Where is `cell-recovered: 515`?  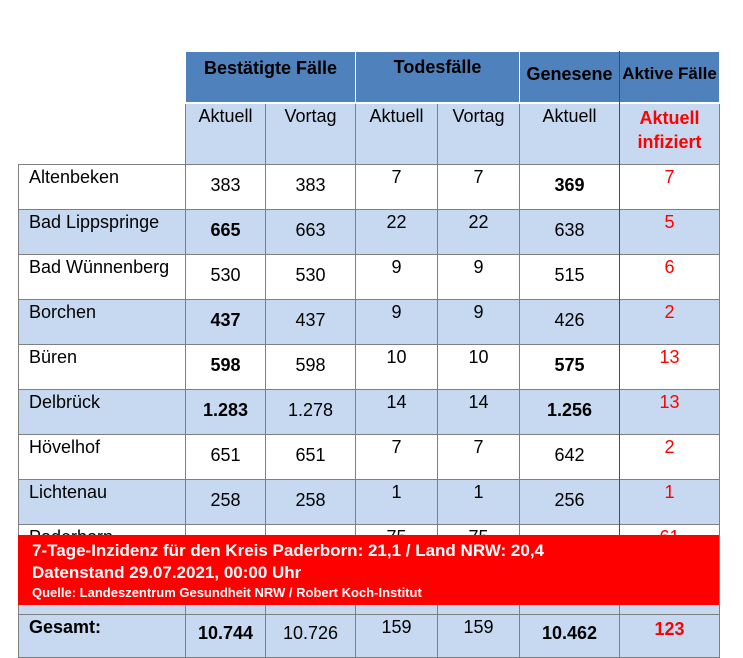
cell-recovered: 515 is located at coordinates (570, 277).